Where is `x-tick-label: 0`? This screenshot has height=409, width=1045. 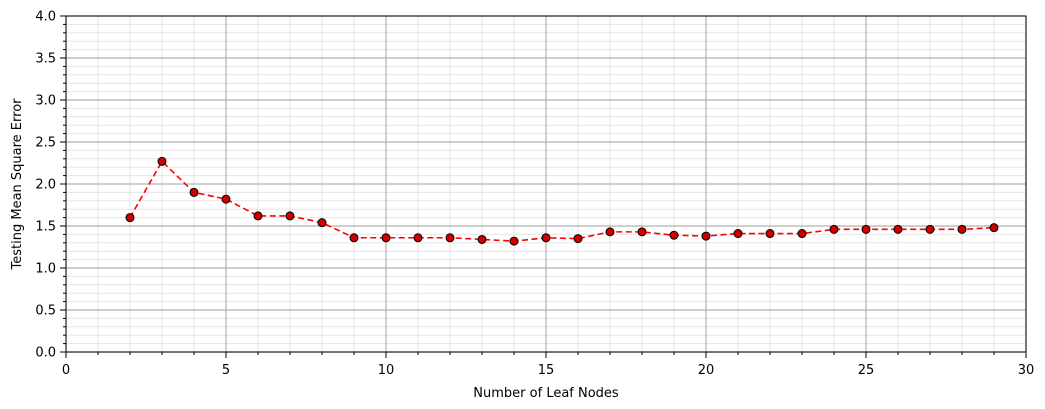
x-tick-label: 0 is located at coordinates (66, 370).